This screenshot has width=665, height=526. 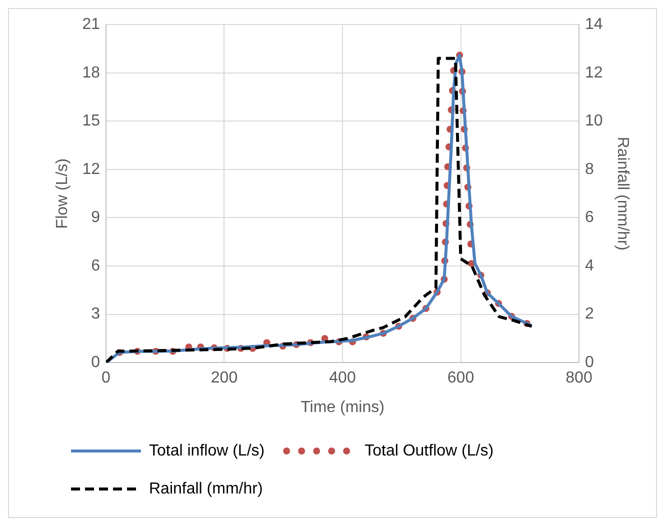 What do you see at coordinates (207, 451) in the screenshot?
I see `legend-label: Total inflow (L/s)` at bounding box center [207, 451].